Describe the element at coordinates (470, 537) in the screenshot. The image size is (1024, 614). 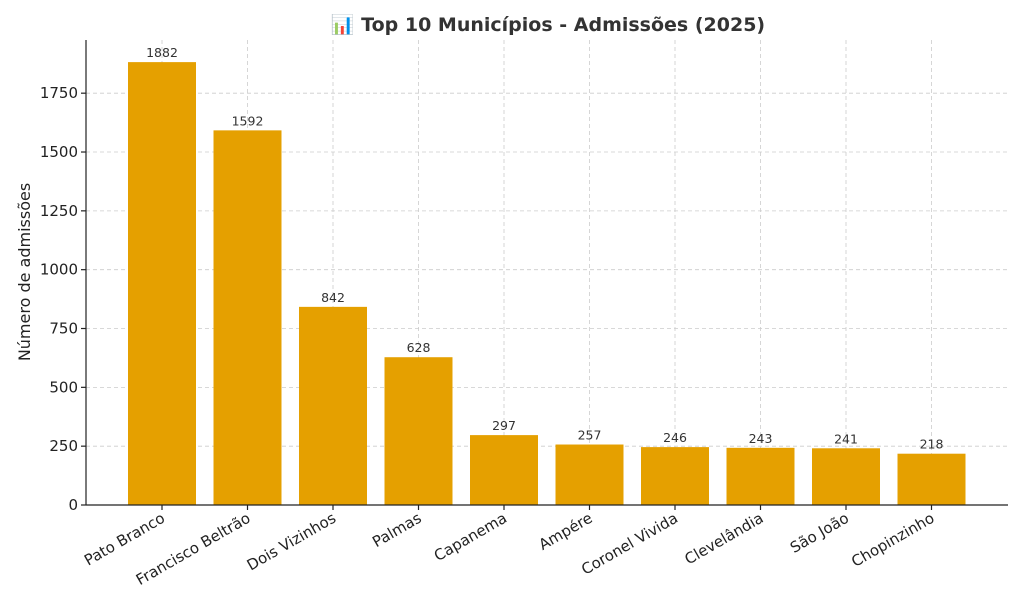
I see `x-tick-label: Capanema` at that location.